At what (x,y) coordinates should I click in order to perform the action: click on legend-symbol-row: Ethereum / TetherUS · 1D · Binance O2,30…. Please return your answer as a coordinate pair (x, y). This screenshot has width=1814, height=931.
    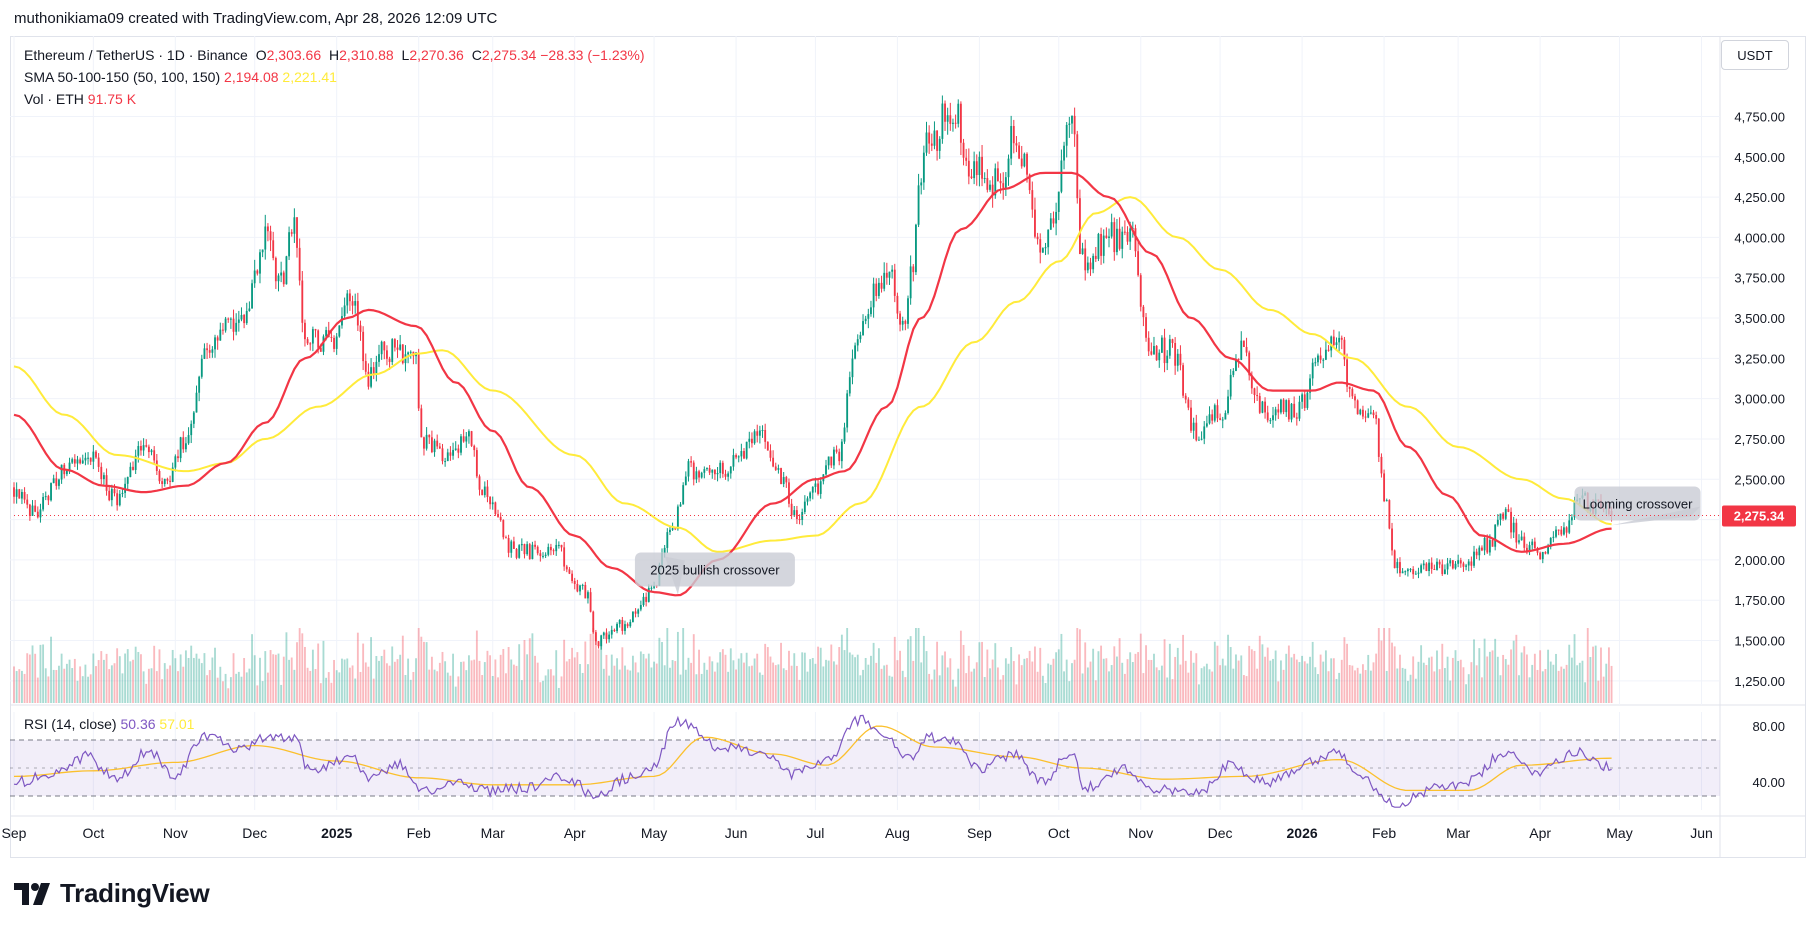
    Looking at the image, I should click on (334, 55).